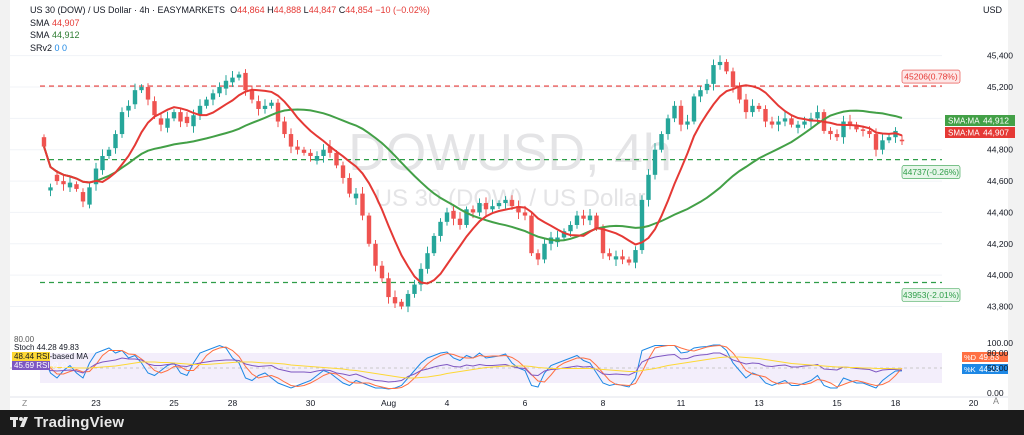 Image resolution: width=1024 pixels, height=435 pixels. What do you see at coordinates (174, 403) in the screenshot?
I see `x-tick-label: 25` at bounding box center [174, 403].